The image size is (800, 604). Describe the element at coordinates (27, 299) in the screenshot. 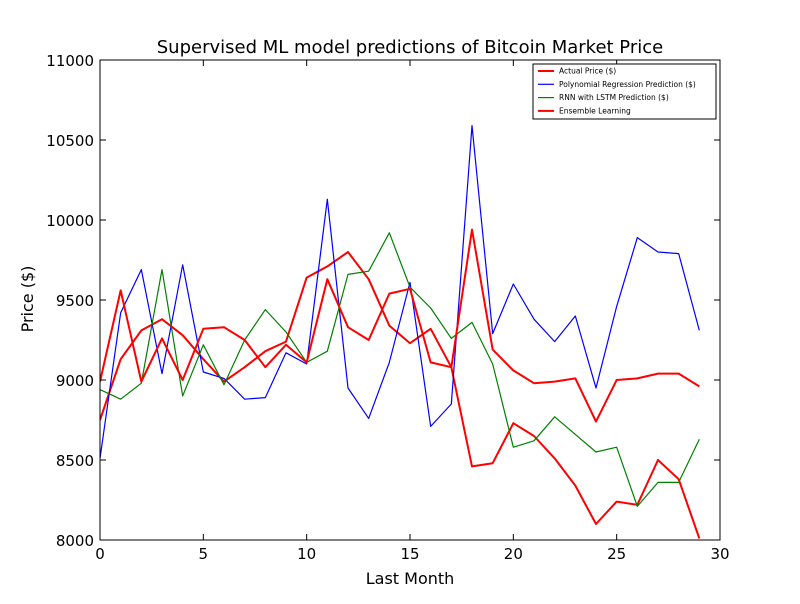

I see `y-axis-label: Price ($)` at that location.